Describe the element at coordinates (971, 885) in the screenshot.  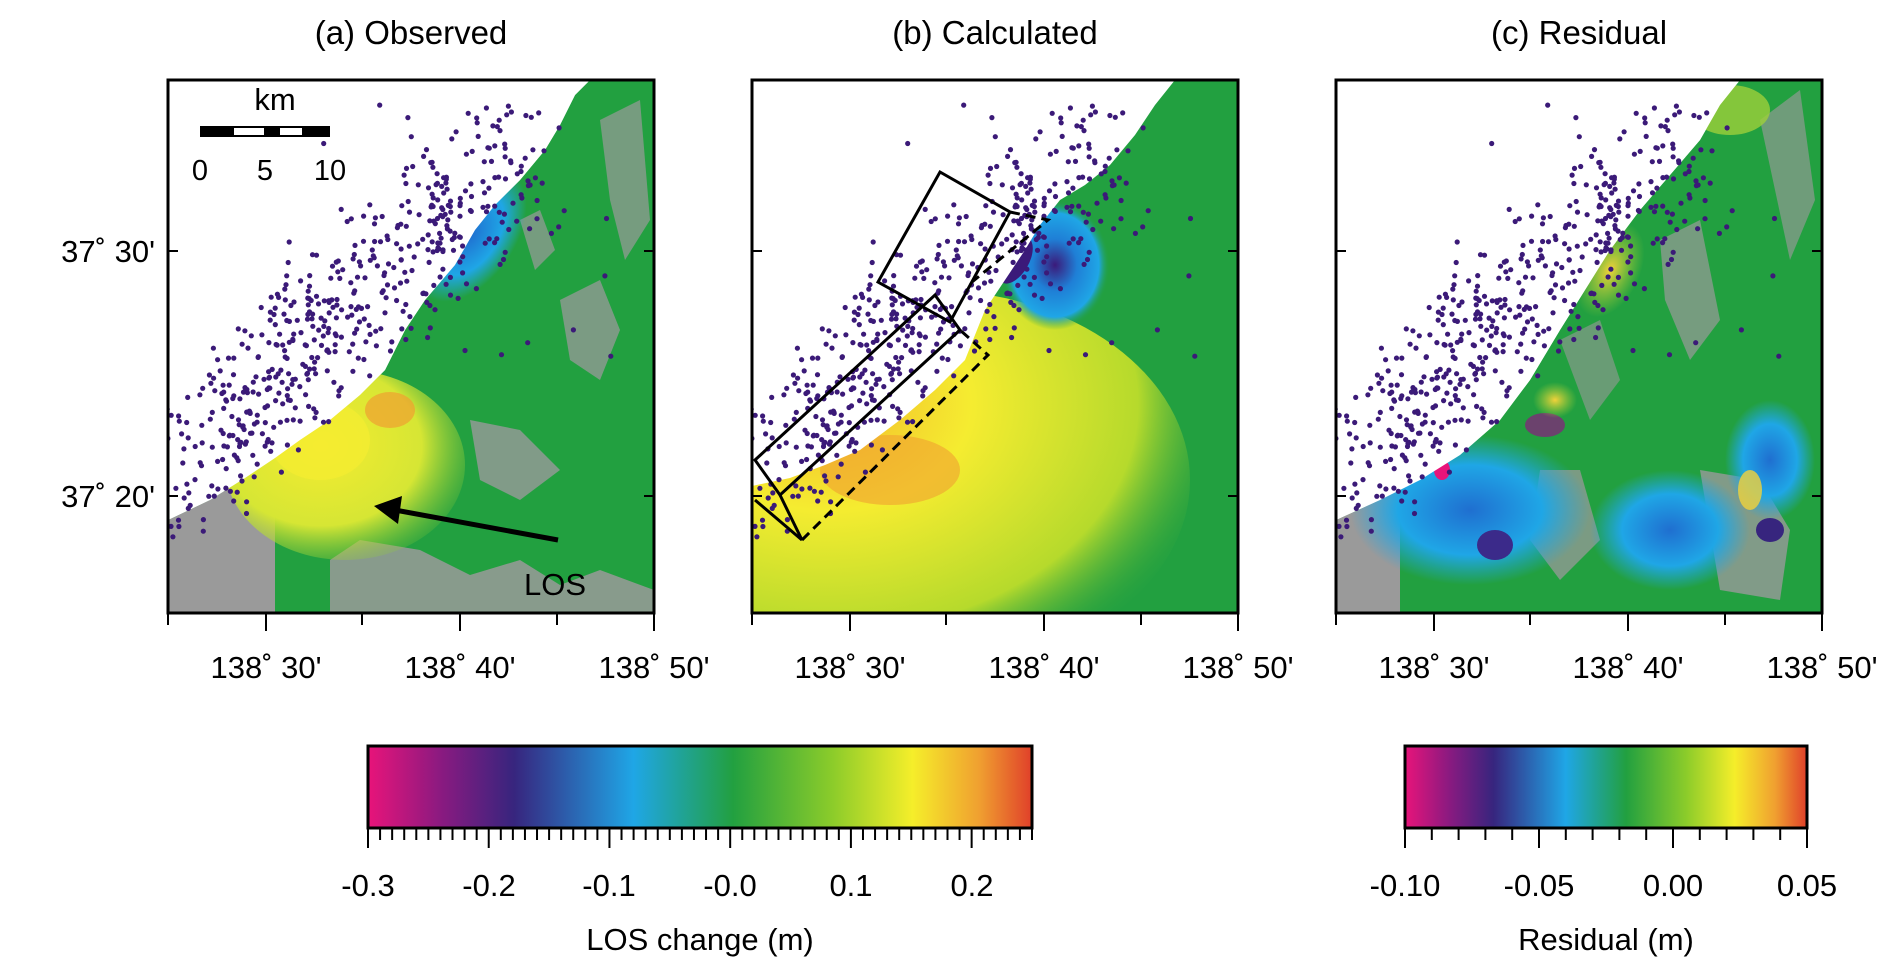
I see `los-tick-label: 0.2` at that location.